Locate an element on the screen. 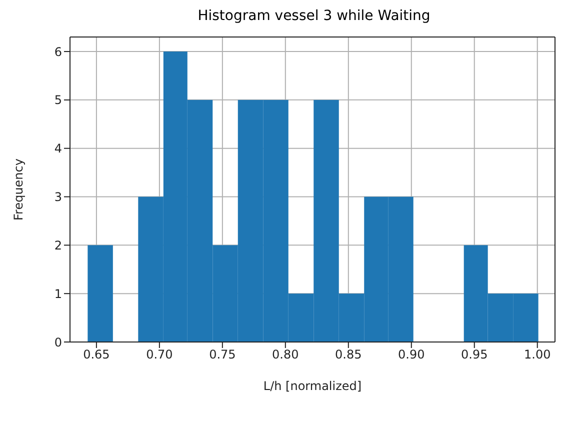 The height and width of the screenshot is (425, 582). x-tick-label: 0.90 is located at coordinates (411, 355).